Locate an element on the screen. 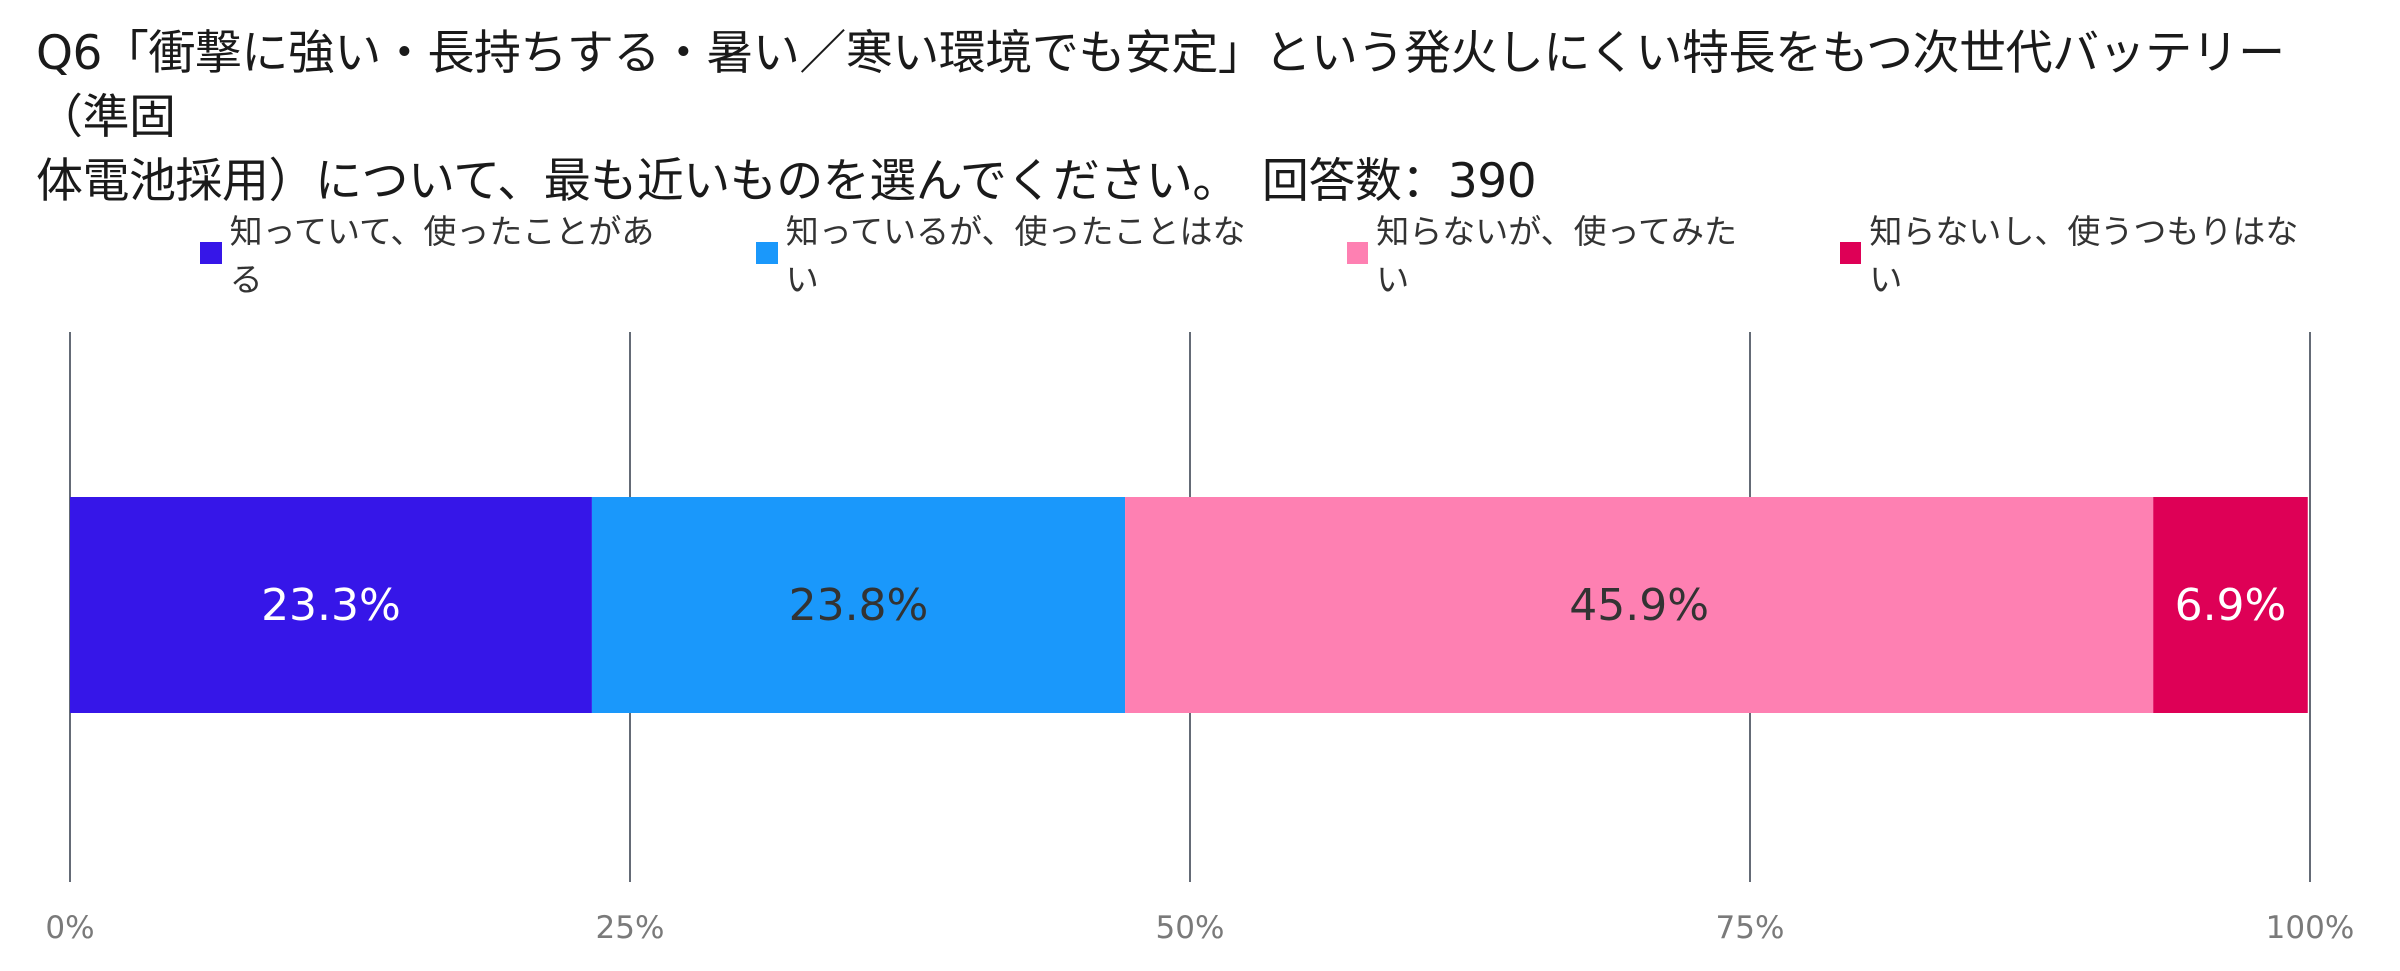 The height and width of the screenshot is (971, 2400). legend-label: 知らないが、使ってみたい is located at coordinates (1556, 255).